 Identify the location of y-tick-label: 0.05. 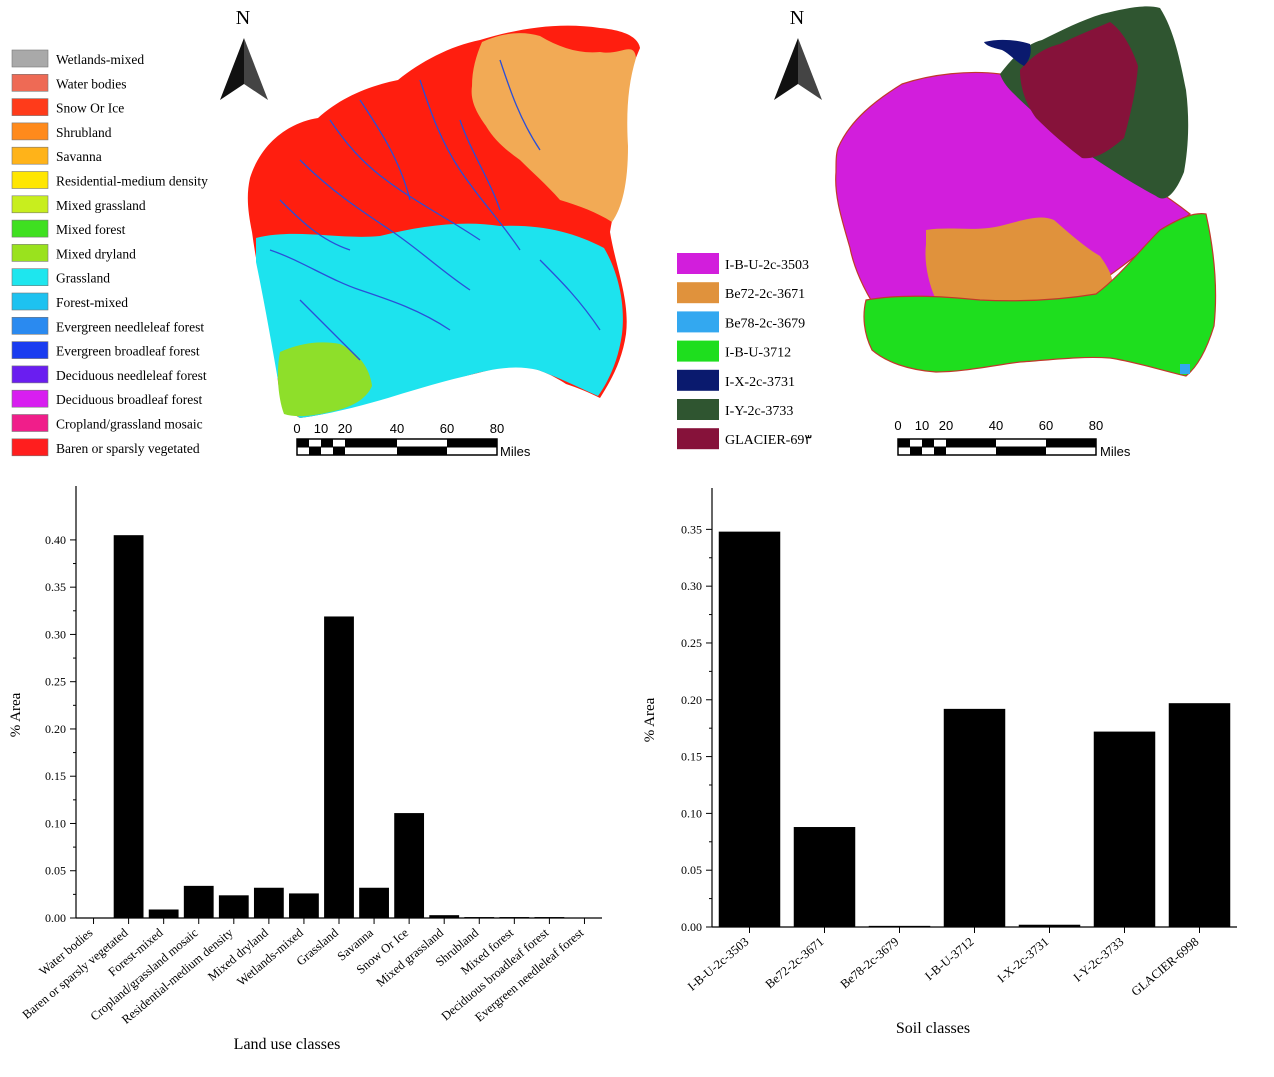
(691, 870).